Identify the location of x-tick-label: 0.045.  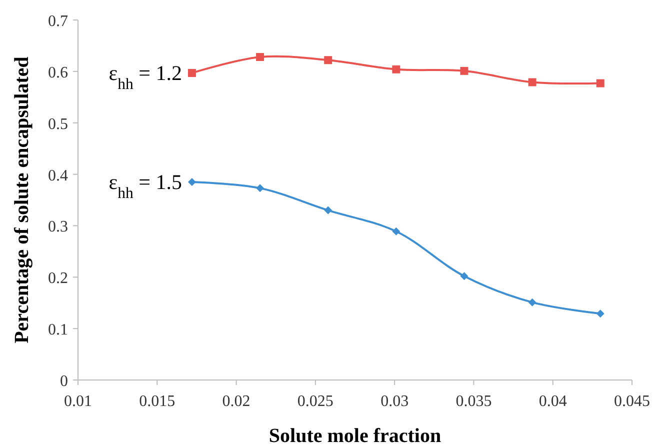
(632, 401).